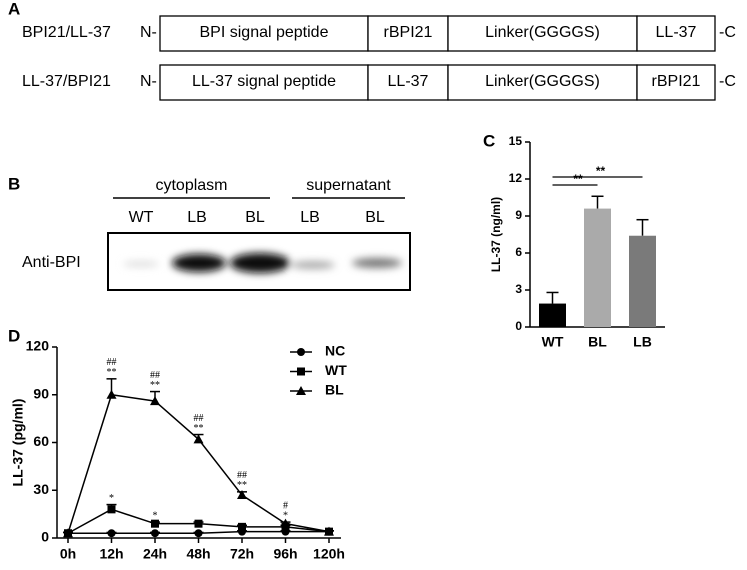 The width and height of the screenshot is (747, 570). What do you see at coordinates (489, 140) in the screenshot?
I see `panel-label: C` at bounding box center [489, 140].